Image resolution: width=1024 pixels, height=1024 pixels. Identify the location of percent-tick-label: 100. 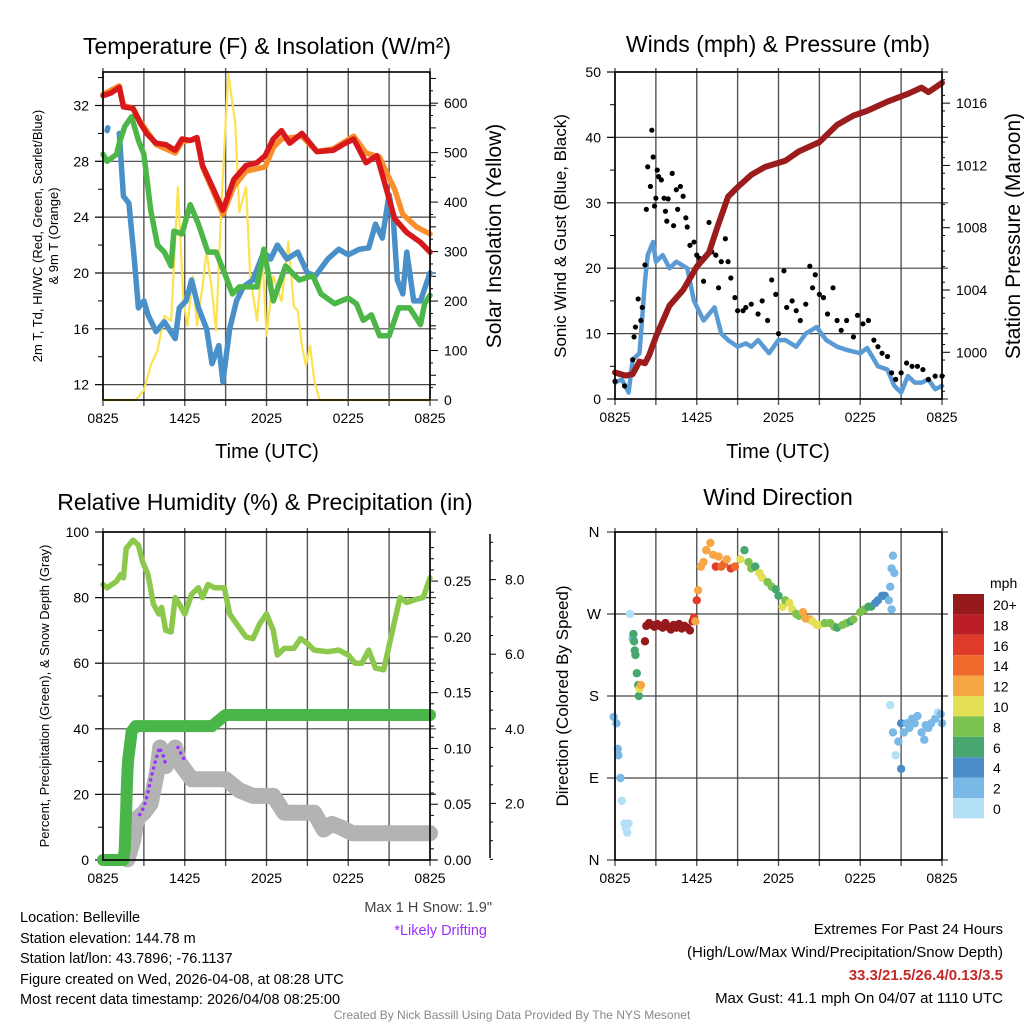
(78, 532).